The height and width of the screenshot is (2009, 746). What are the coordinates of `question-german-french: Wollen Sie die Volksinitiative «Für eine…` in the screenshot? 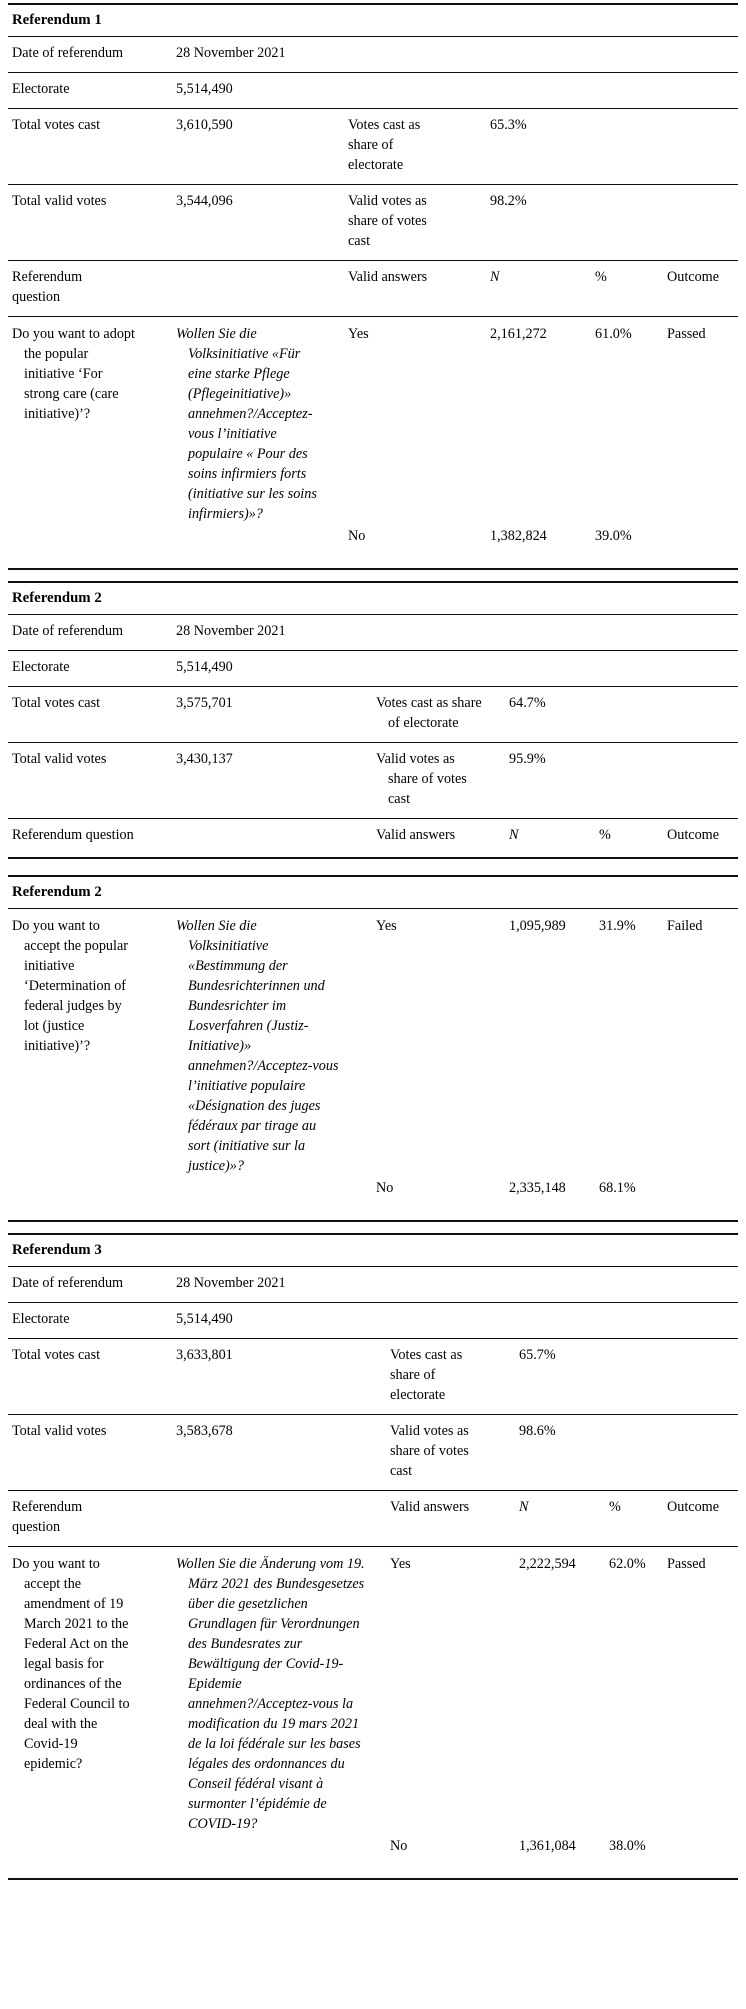 It's located at (246, 424).